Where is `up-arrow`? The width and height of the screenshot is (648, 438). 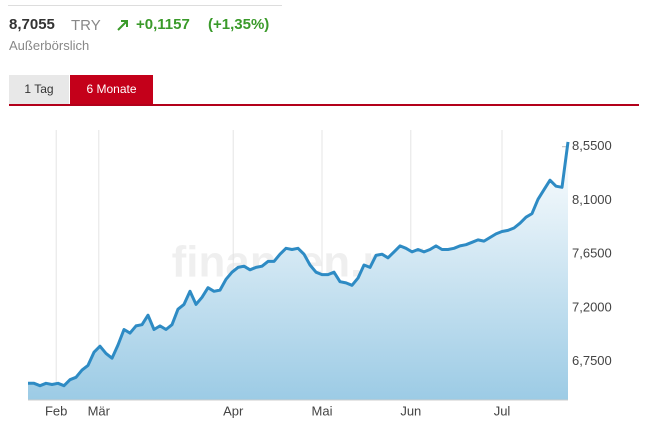 up-arrow is located at coordinates (122, 25).